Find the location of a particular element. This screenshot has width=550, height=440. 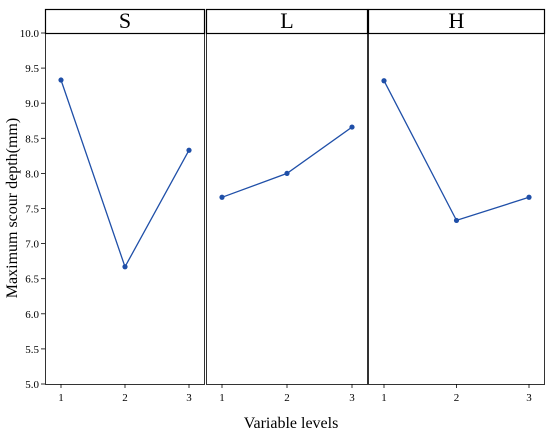

panel-title-l: L is located at coordinates (286, 20).